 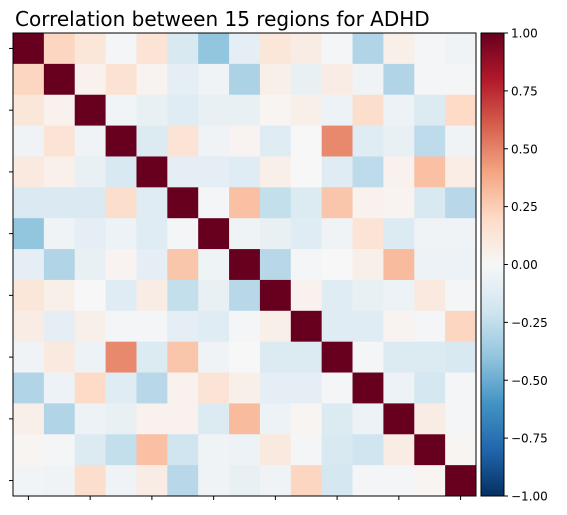 I want to click on heatmap-cell-r8-c2, so click(x=59, y=265).